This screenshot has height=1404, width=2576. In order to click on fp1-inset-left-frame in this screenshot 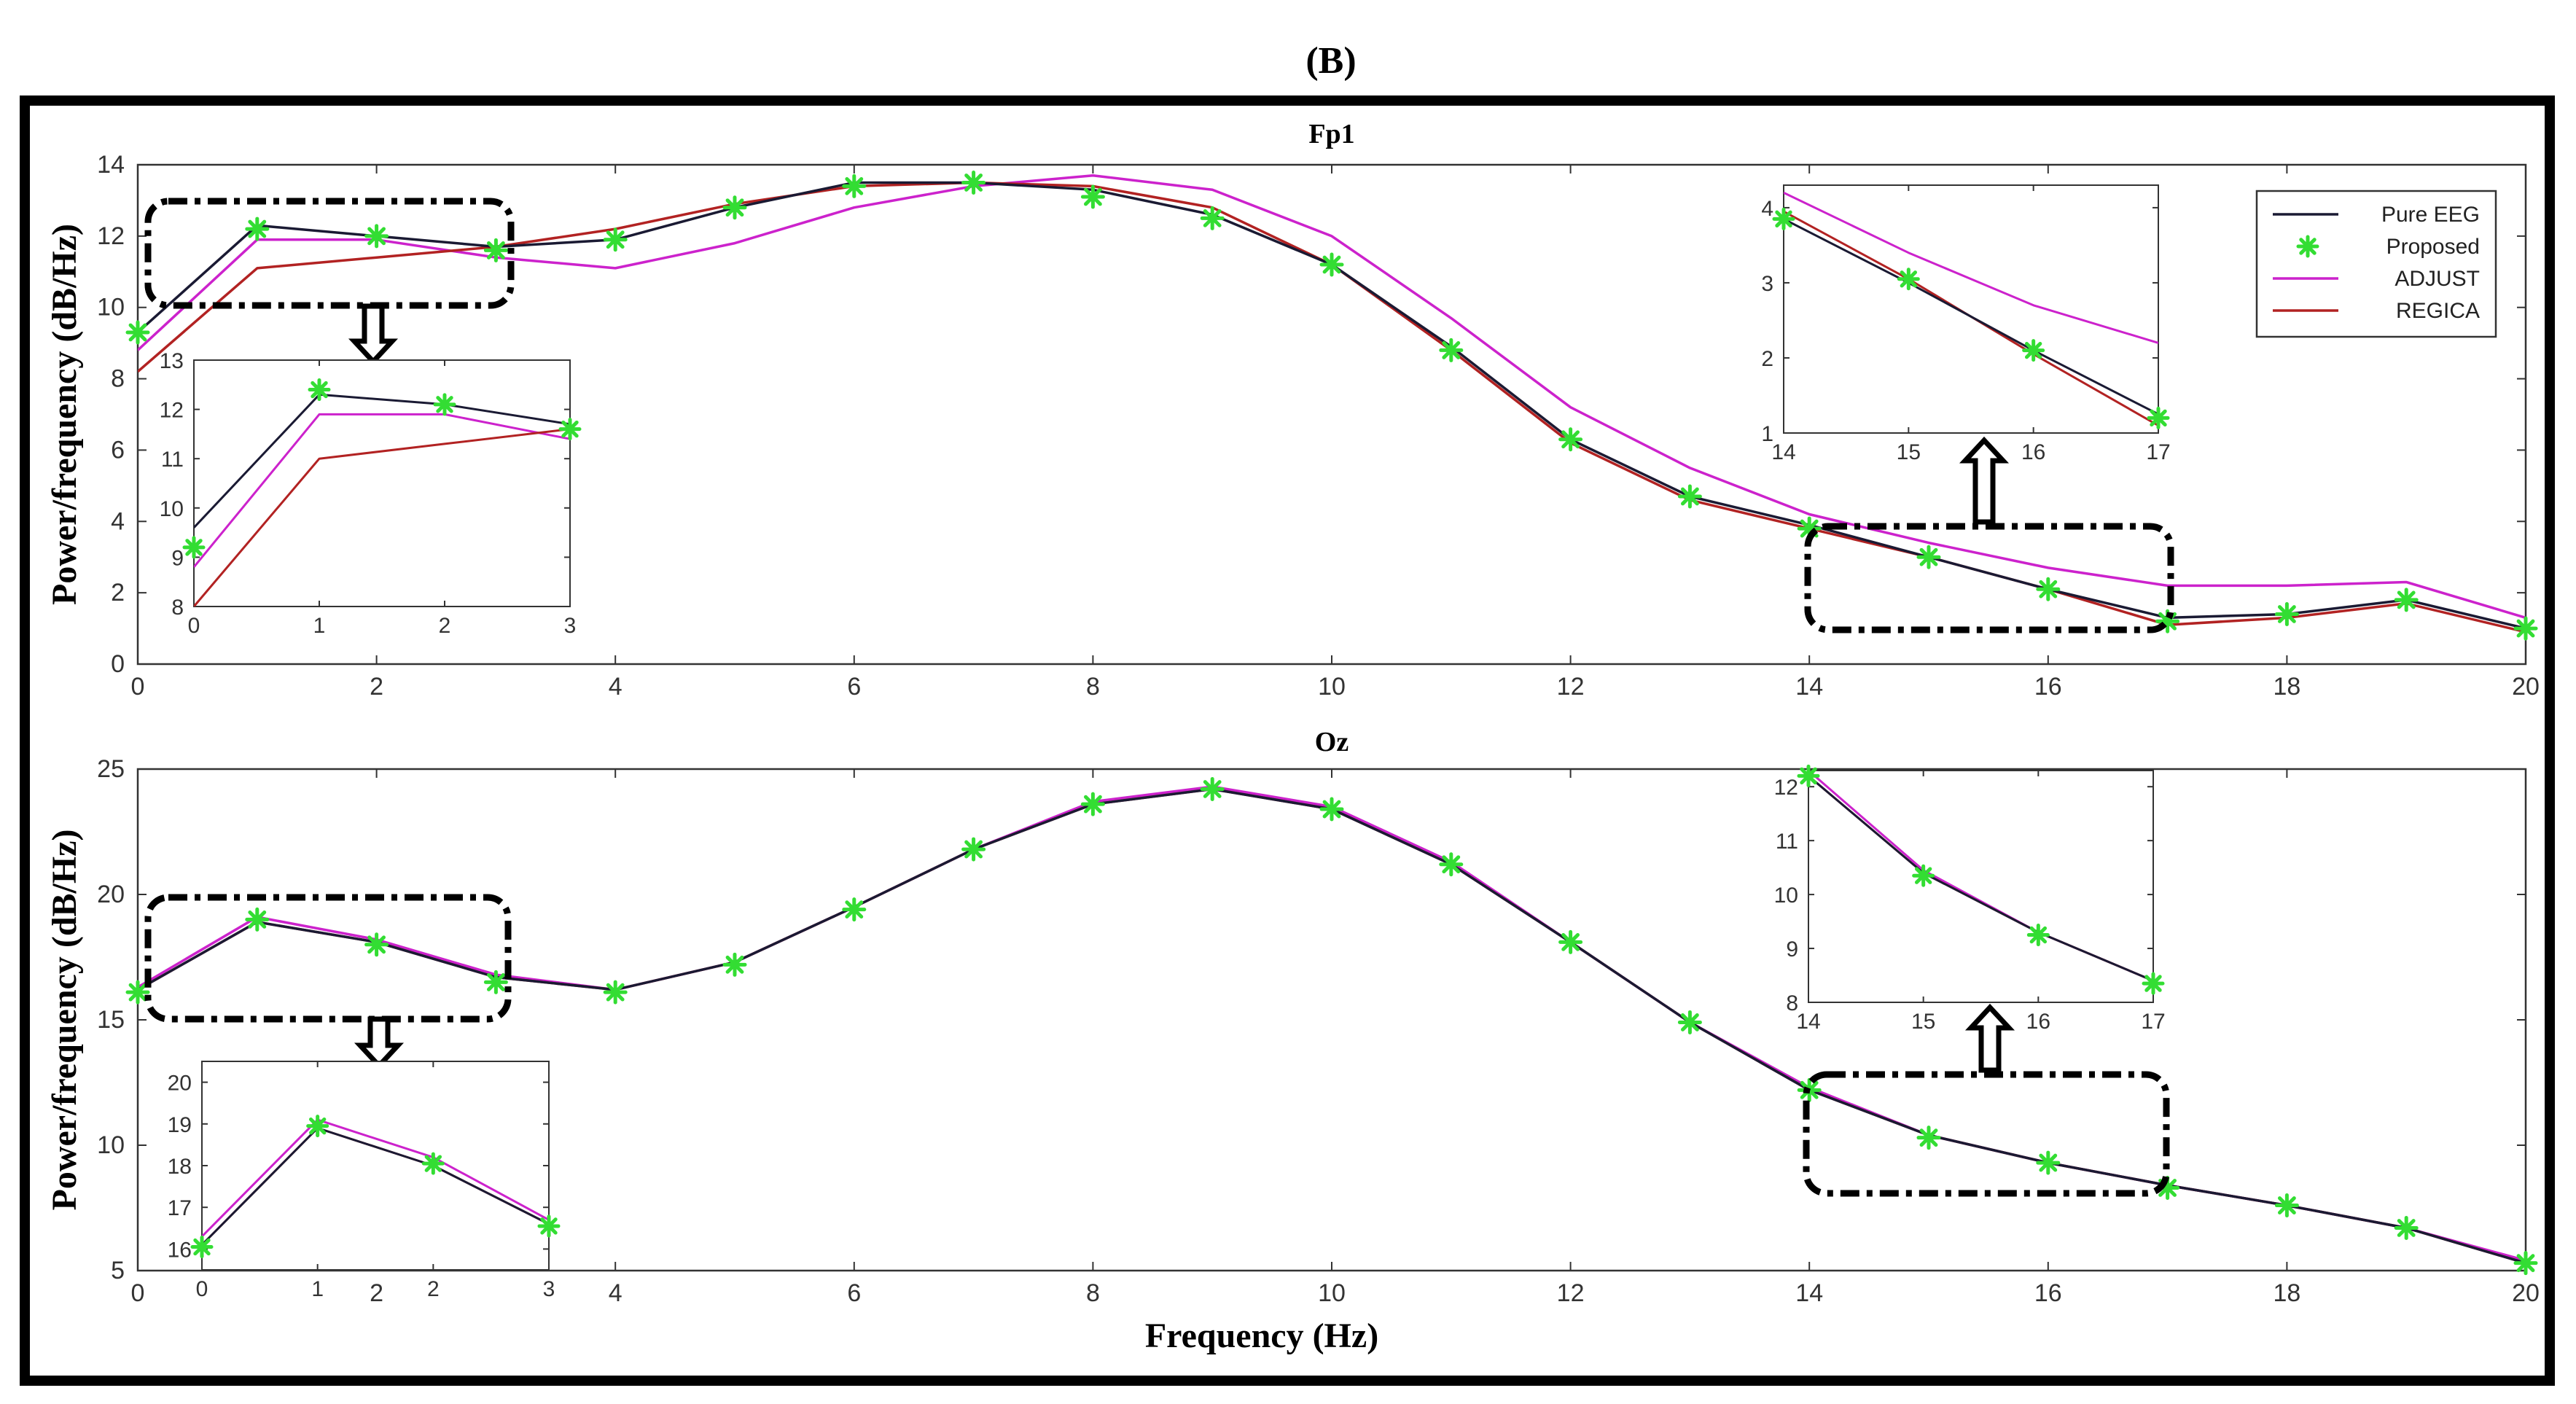, I will do `click(382, 483)`.